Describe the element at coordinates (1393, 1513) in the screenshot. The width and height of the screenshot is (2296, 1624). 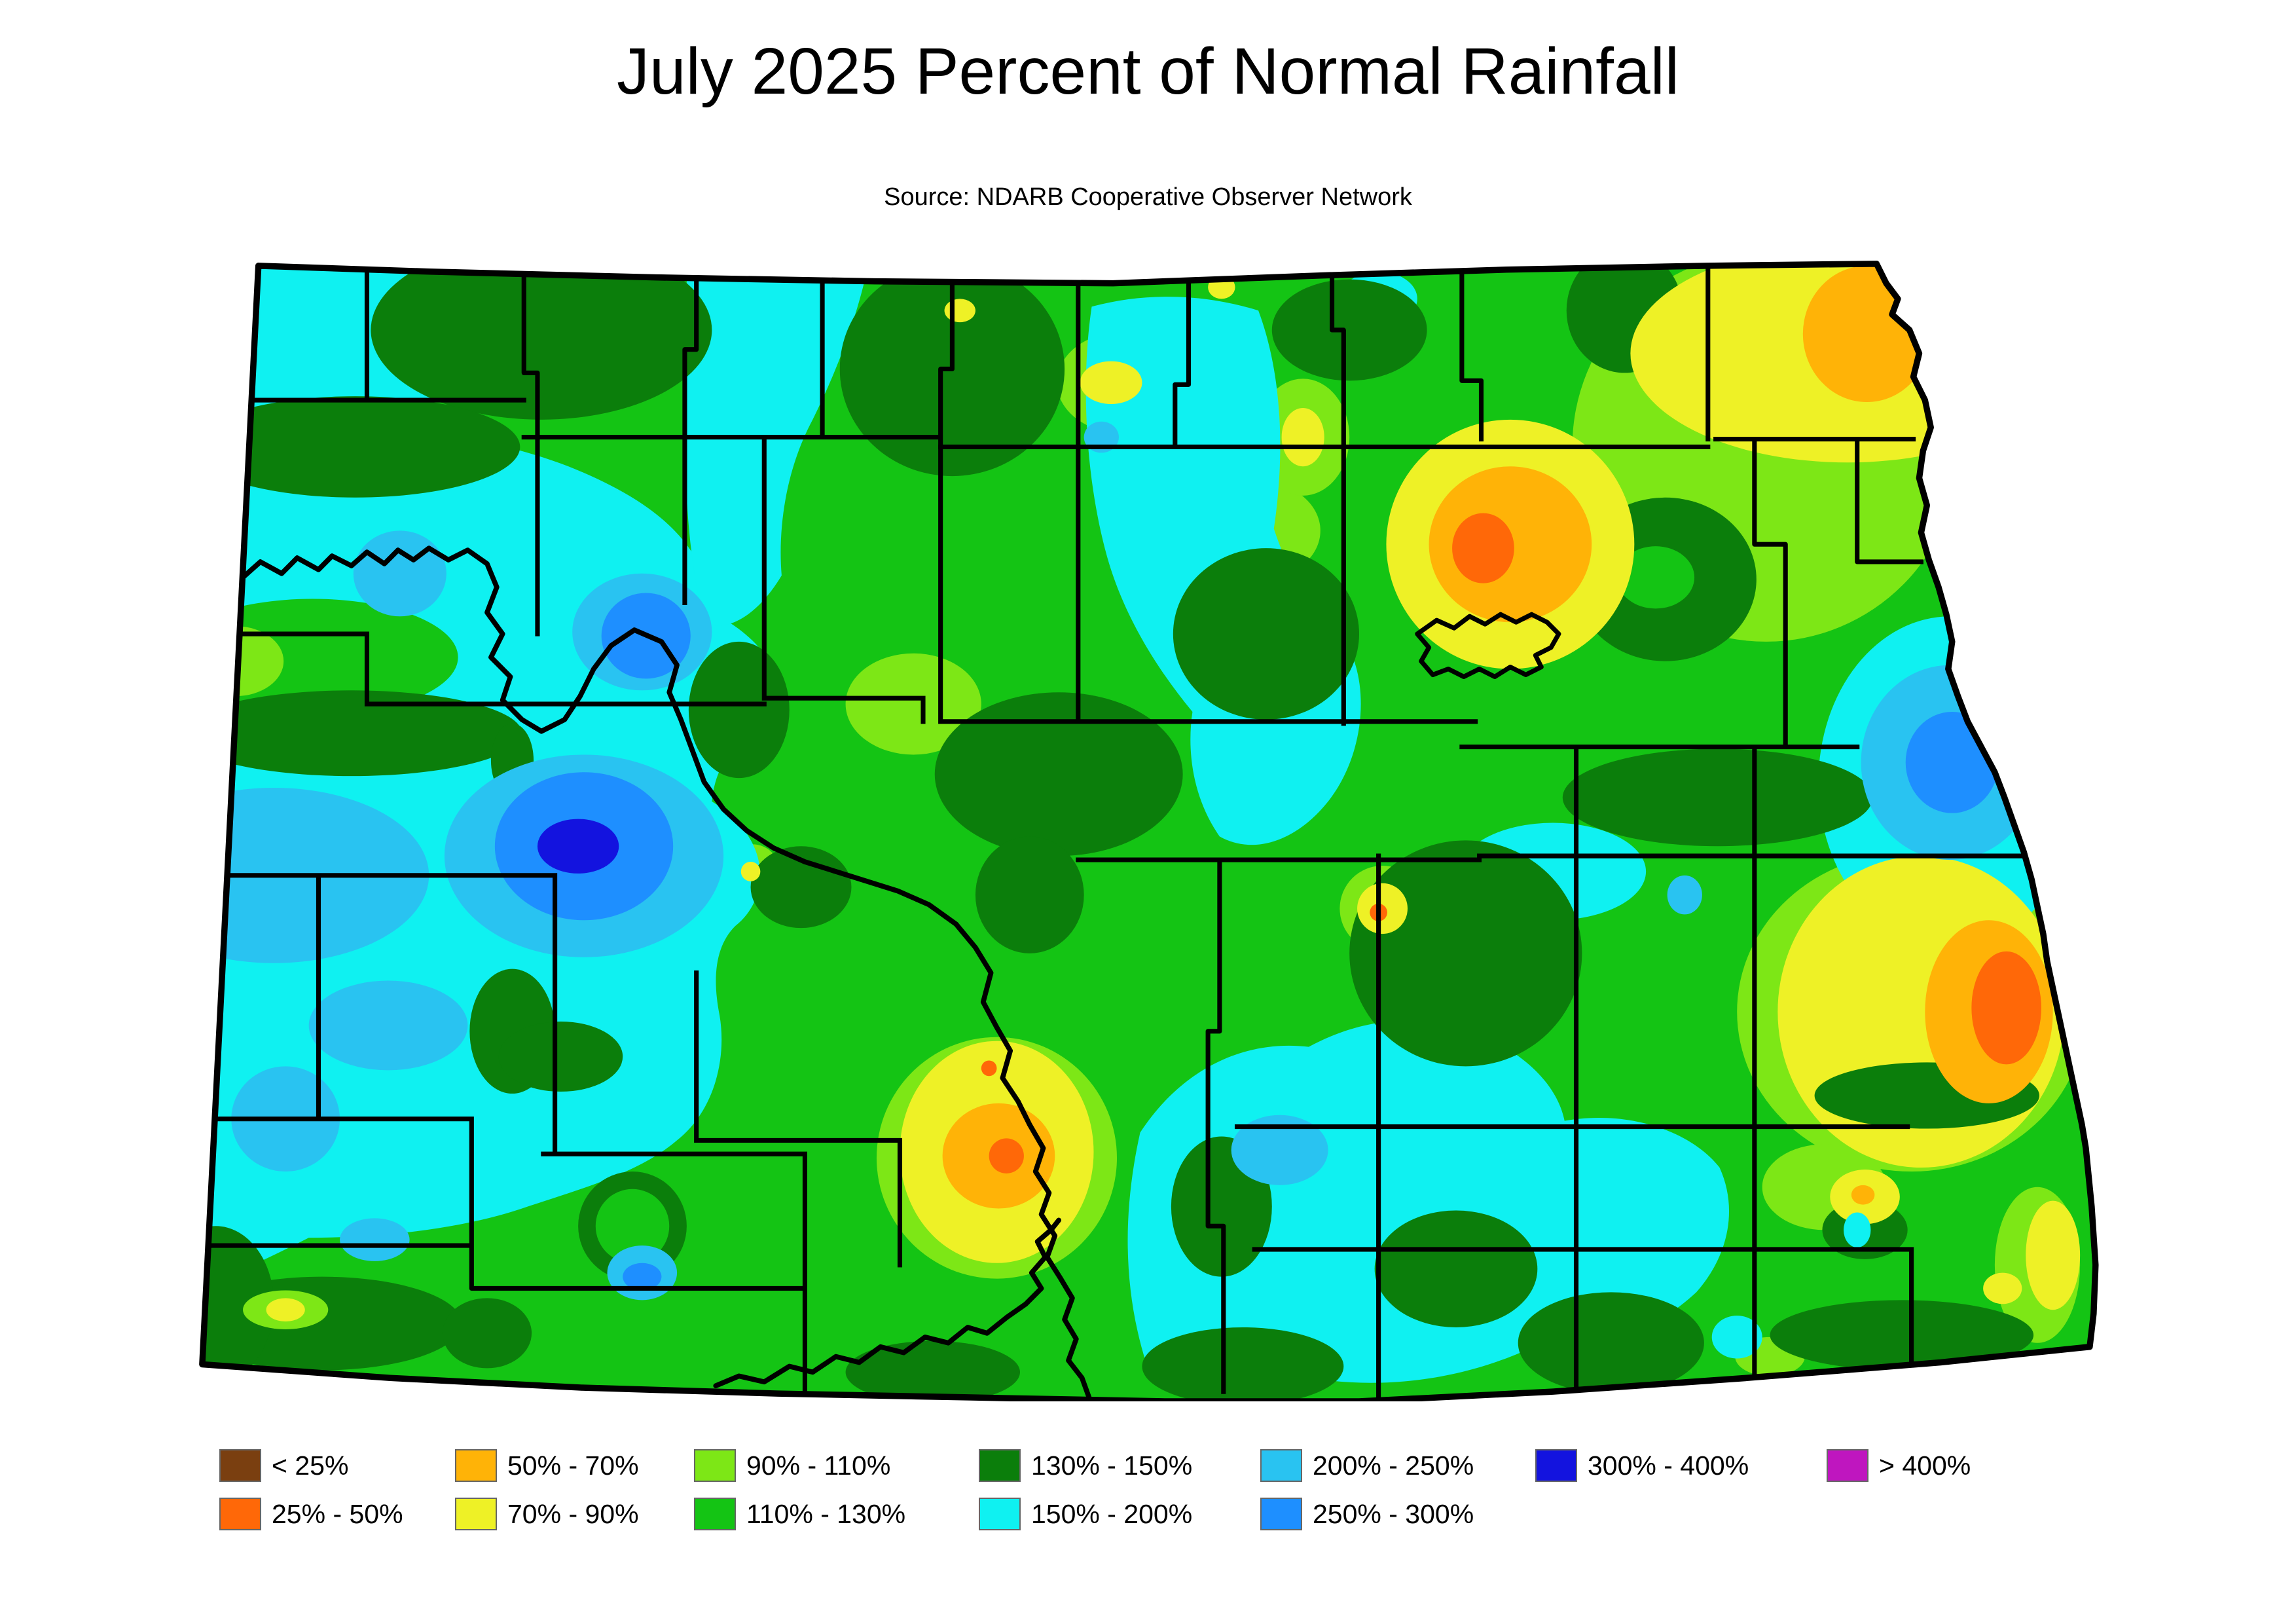
I see `legend-label: 250% - 300%` at that location.